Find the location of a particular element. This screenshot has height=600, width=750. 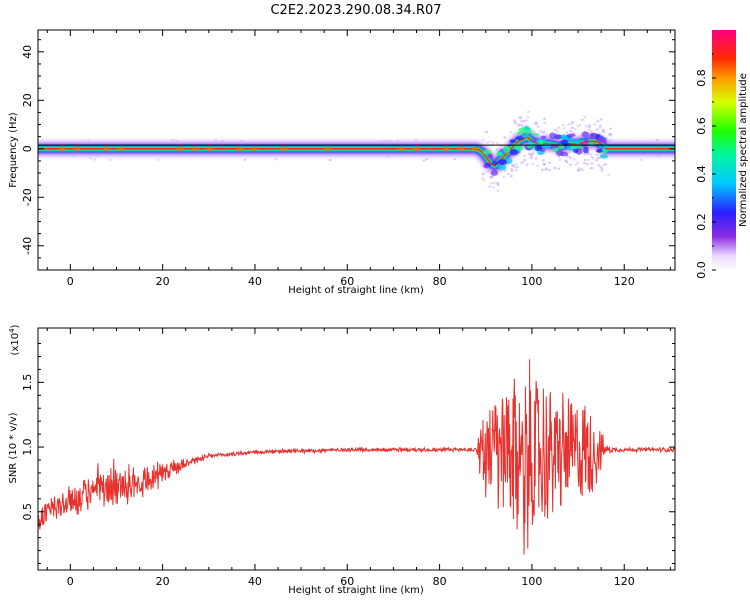

snr-x-label: Height of straight line (km) is located at coordinates (356, 590).